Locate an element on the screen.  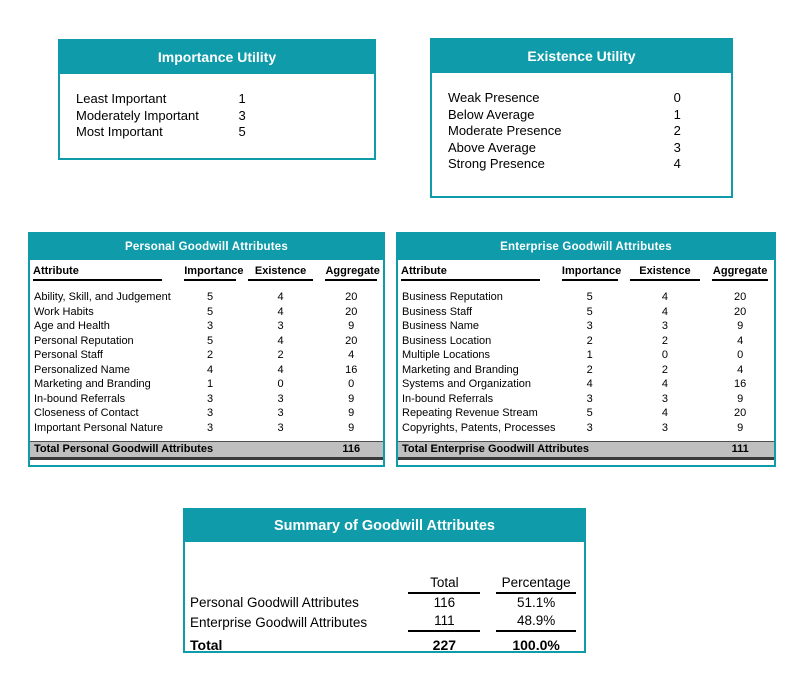
existence-utility-title: Existence Utility is located at coordinates (581, 56).